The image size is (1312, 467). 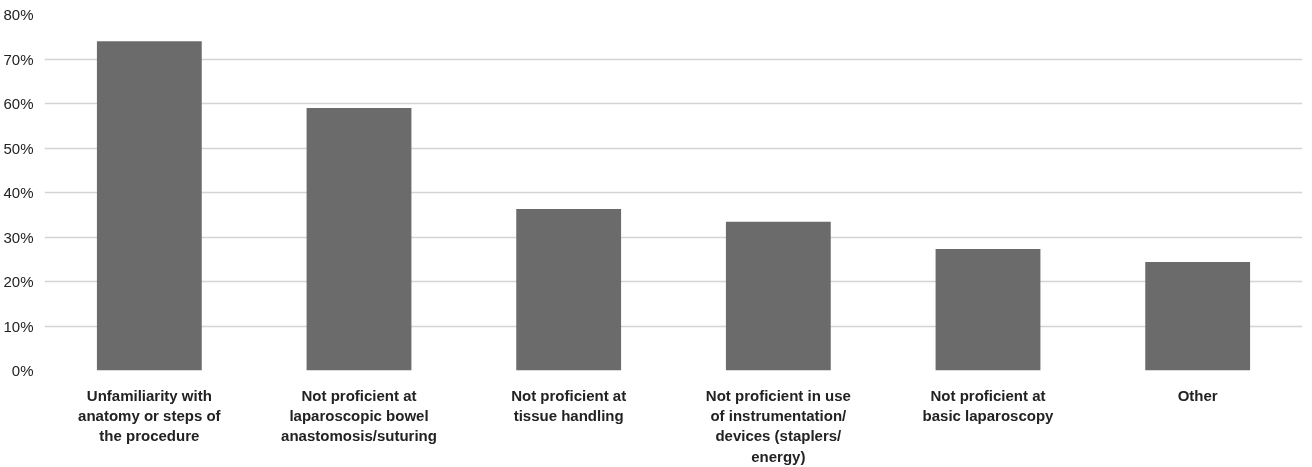 I want to click on x-tick-label: Not proficient at basic laparoscopy, so click(x=988, y=405).